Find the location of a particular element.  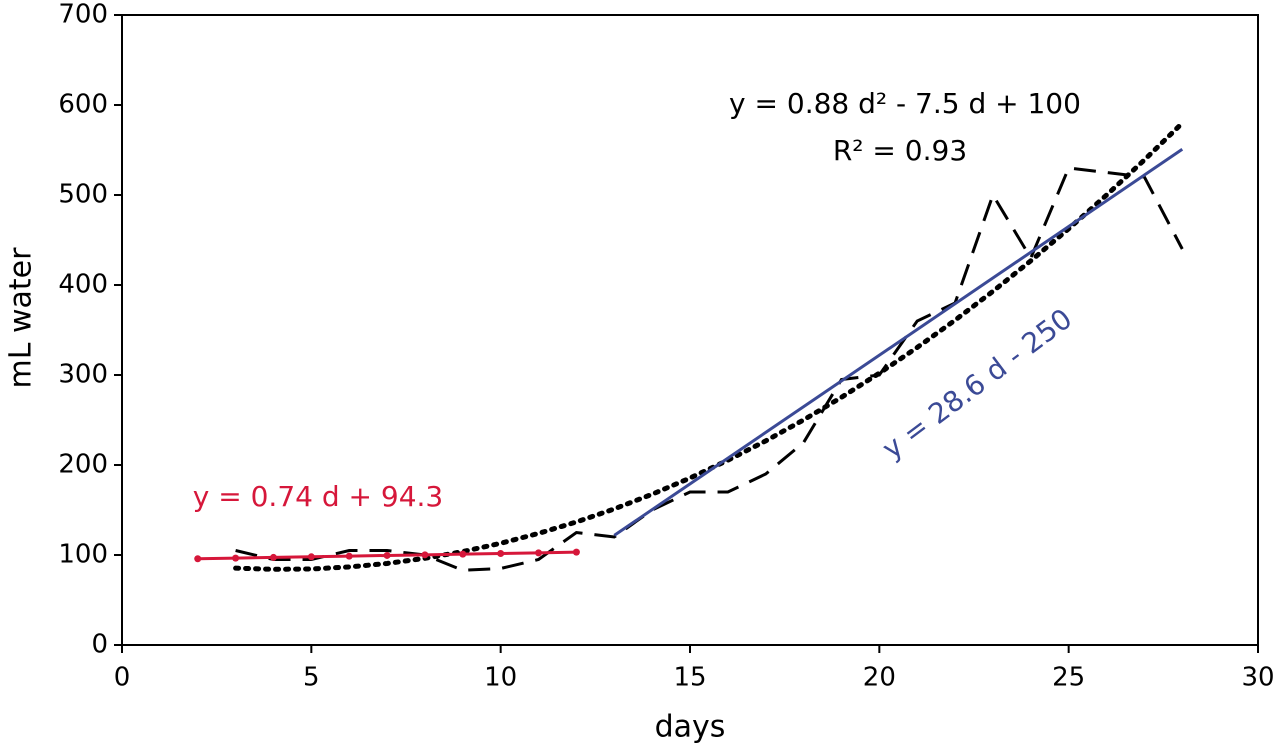

y-tick-label: 300 is located at coordinates (83, 375).